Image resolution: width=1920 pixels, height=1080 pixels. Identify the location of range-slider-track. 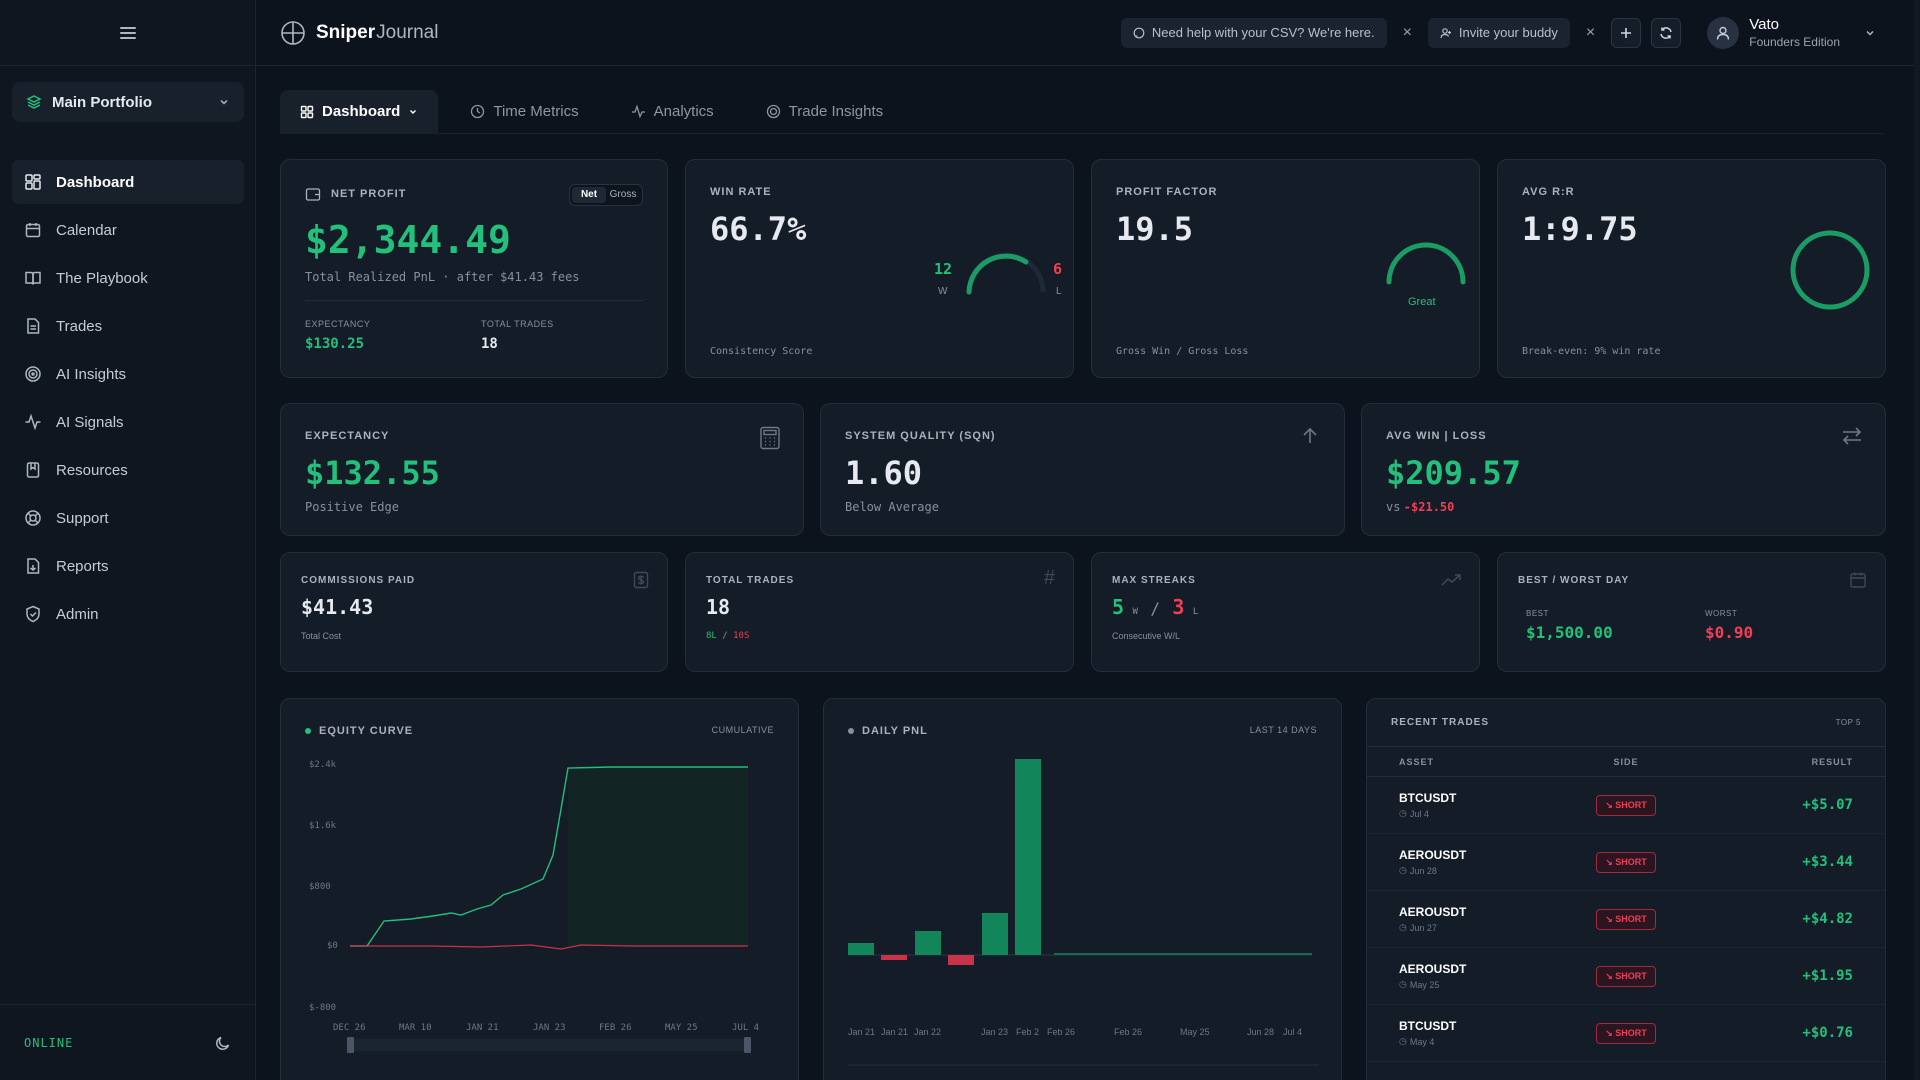
(549, 1045).